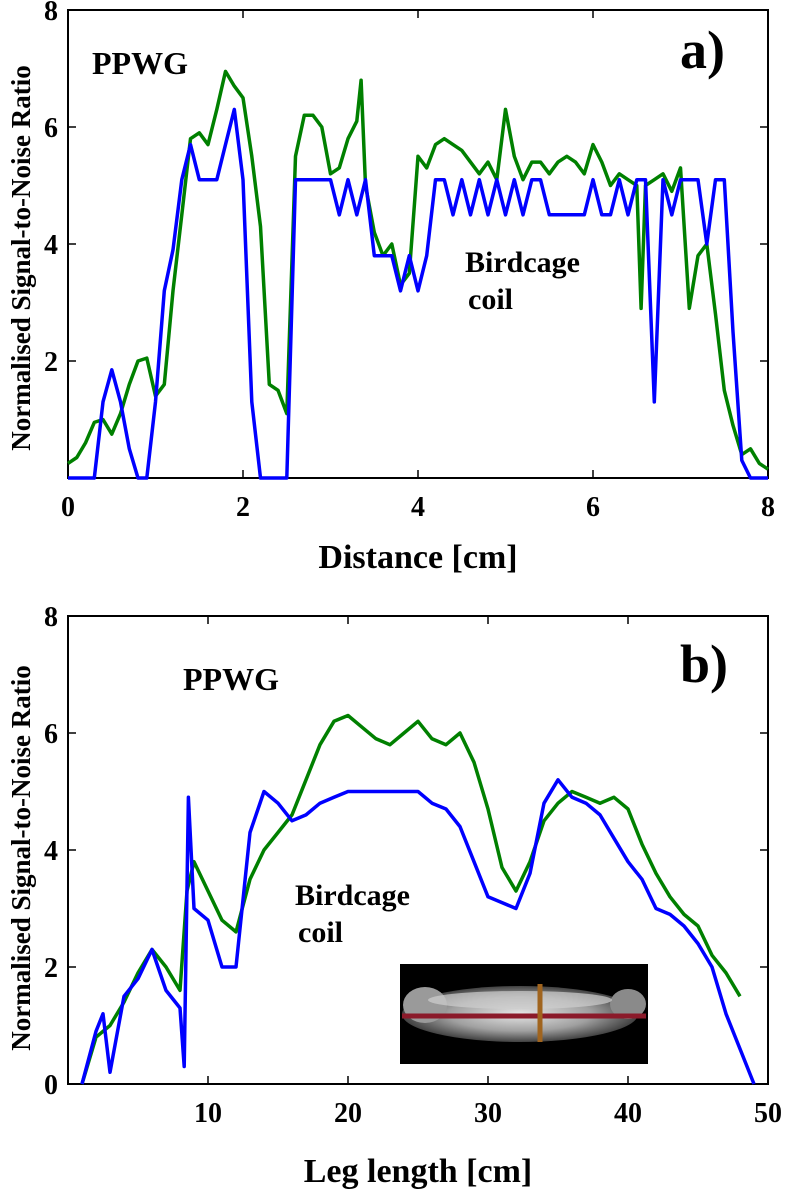 This screenshot has width=789, height=1193. I want to click on panel-a-xtick-label: 0, so click(68, 507).